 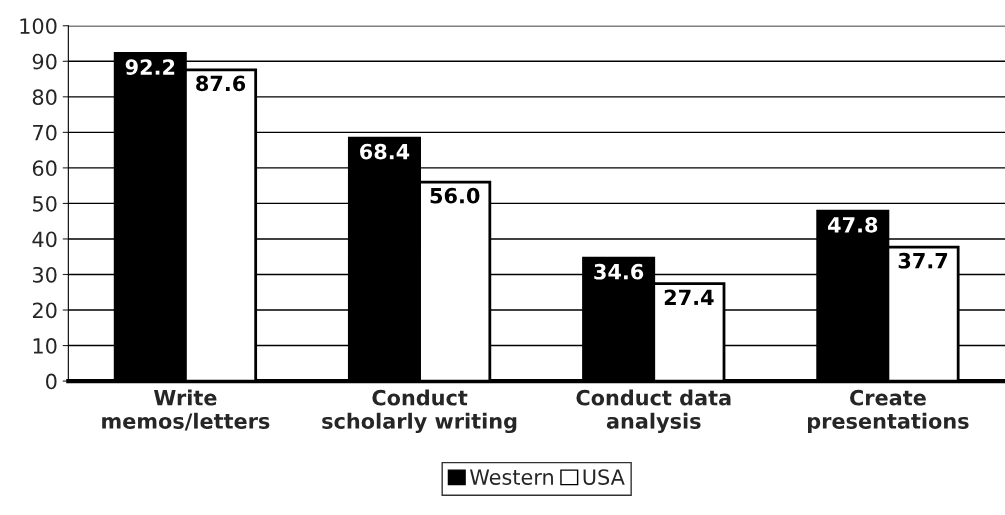 I want to click on data-label: 27.4, so click(x=689, y=297).